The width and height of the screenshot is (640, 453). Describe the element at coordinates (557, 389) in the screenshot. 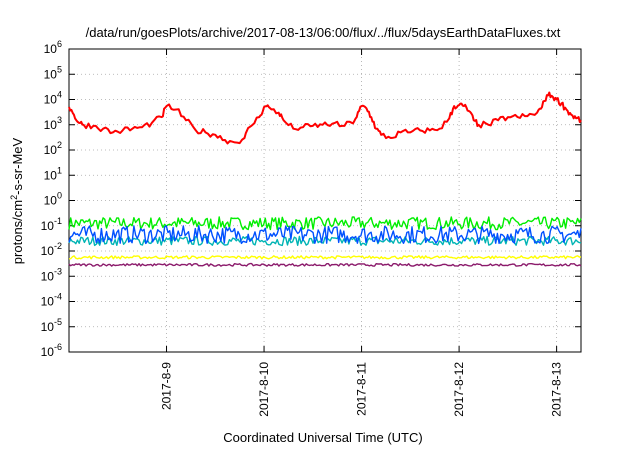

I see `x-tick-label: 2017-8-13` at that location.